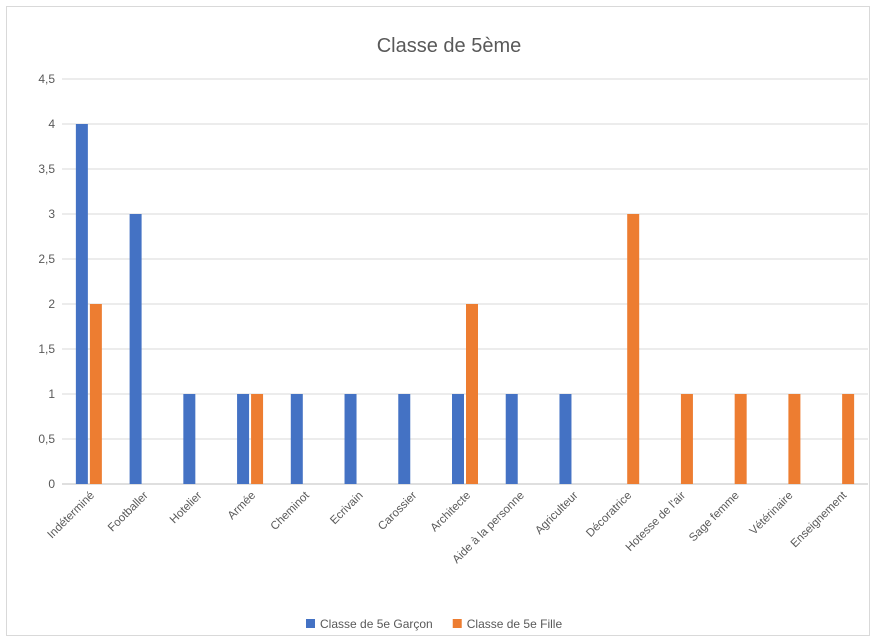  I want to click on legend-label: Classe de 5e Fille, so click(515, 624).